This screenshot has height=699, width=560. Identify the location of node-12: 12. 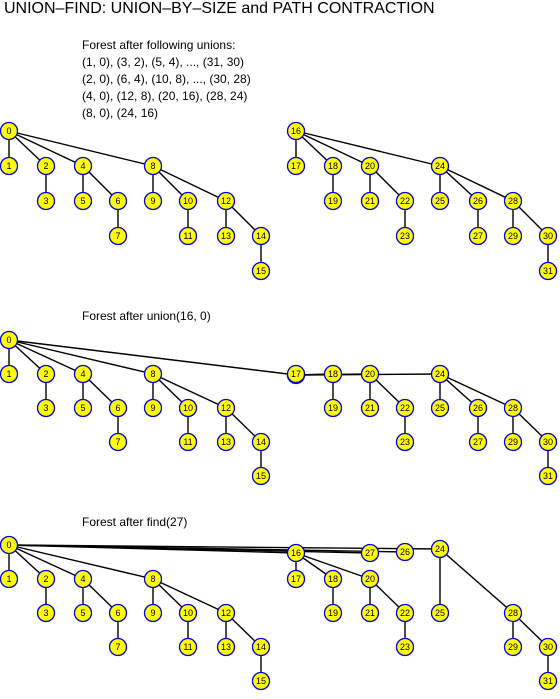
(226, 408).